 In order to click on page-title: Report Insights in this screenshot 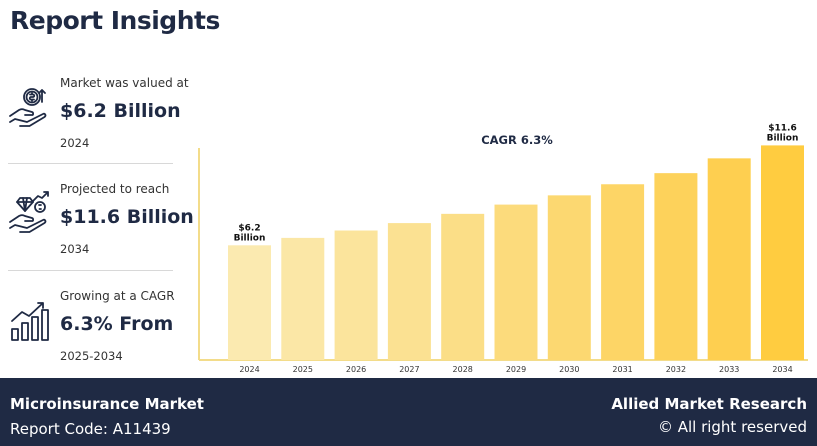, I will do `click(115, 20)`.